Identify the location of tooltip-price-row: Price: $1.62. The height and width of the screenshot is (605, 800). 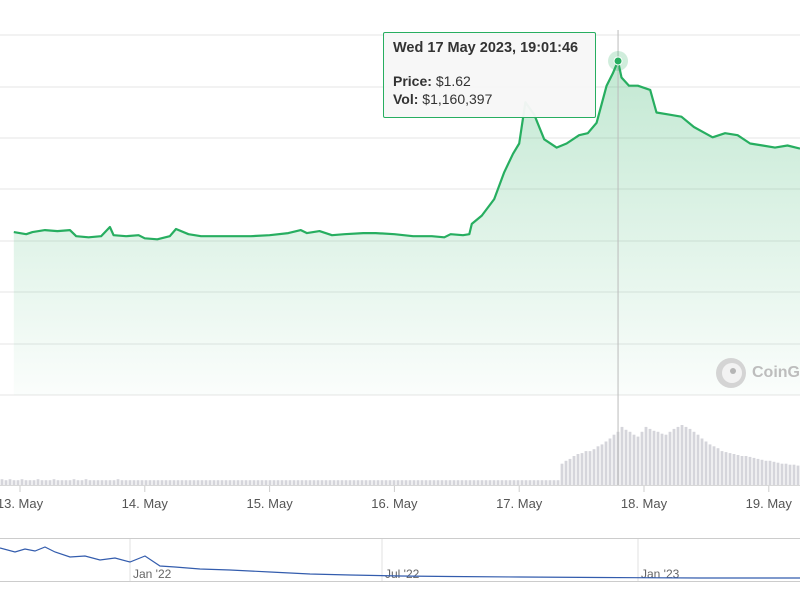
(489, 81).